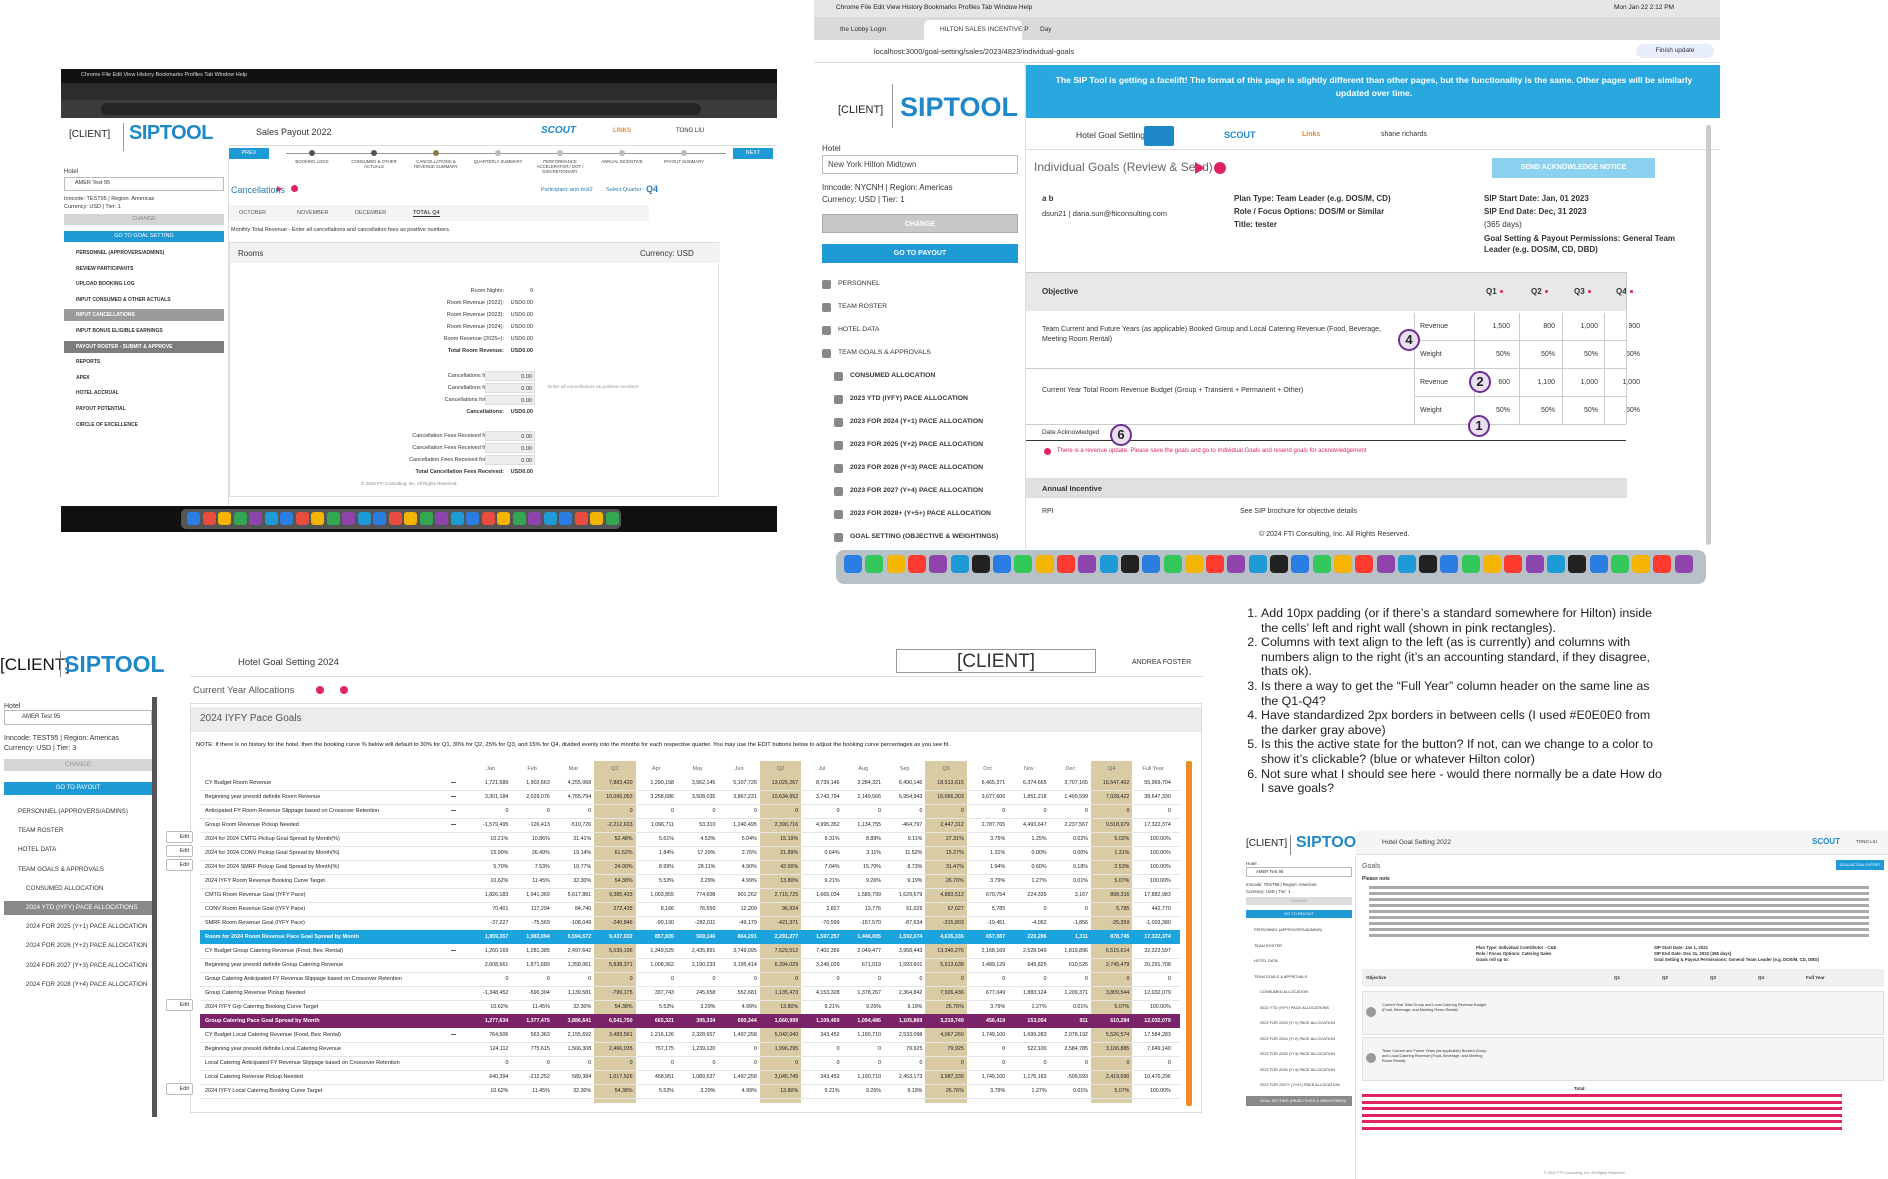 The image size is (1888, 1179). Describe the element at coordinates (920, 513) in the screenshot. I see `nav-item: 2023 FOR 2028+ (Y+5+) PACE ALLOCATION` at that location.